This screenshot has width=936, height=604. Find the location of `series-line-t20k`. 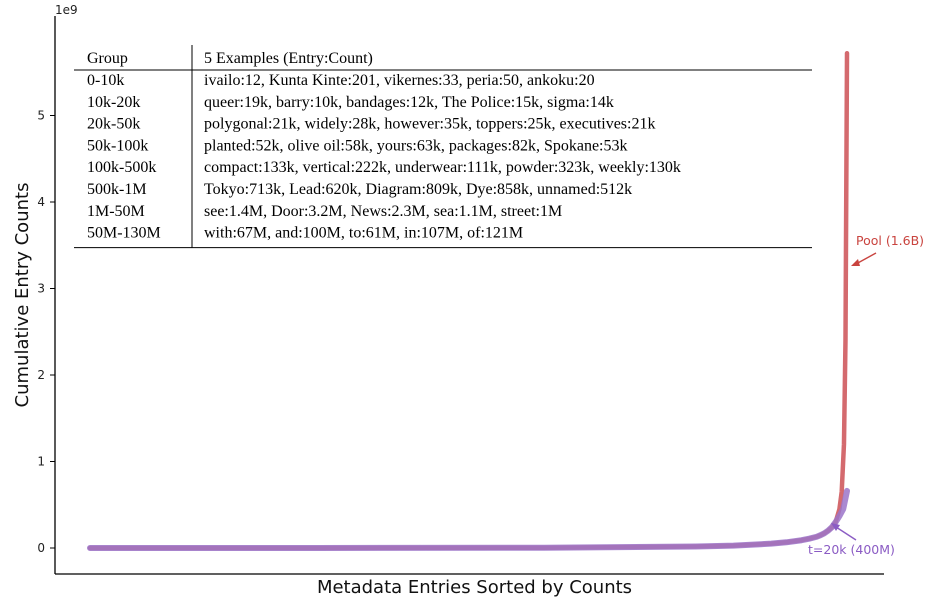

series-line-t20k is located at coordinates (468, 519).